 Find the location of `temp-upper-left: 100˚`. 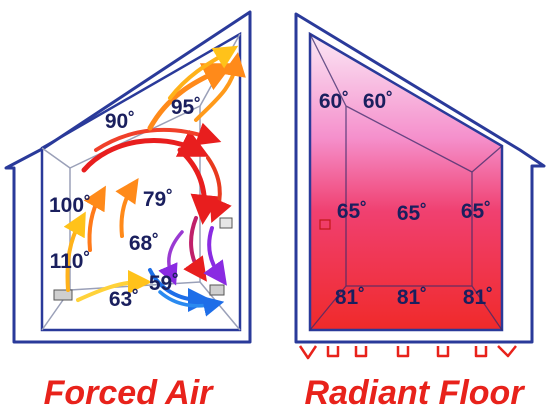

temp-upper-left: 100˚ is located at coordinates (70, 205).